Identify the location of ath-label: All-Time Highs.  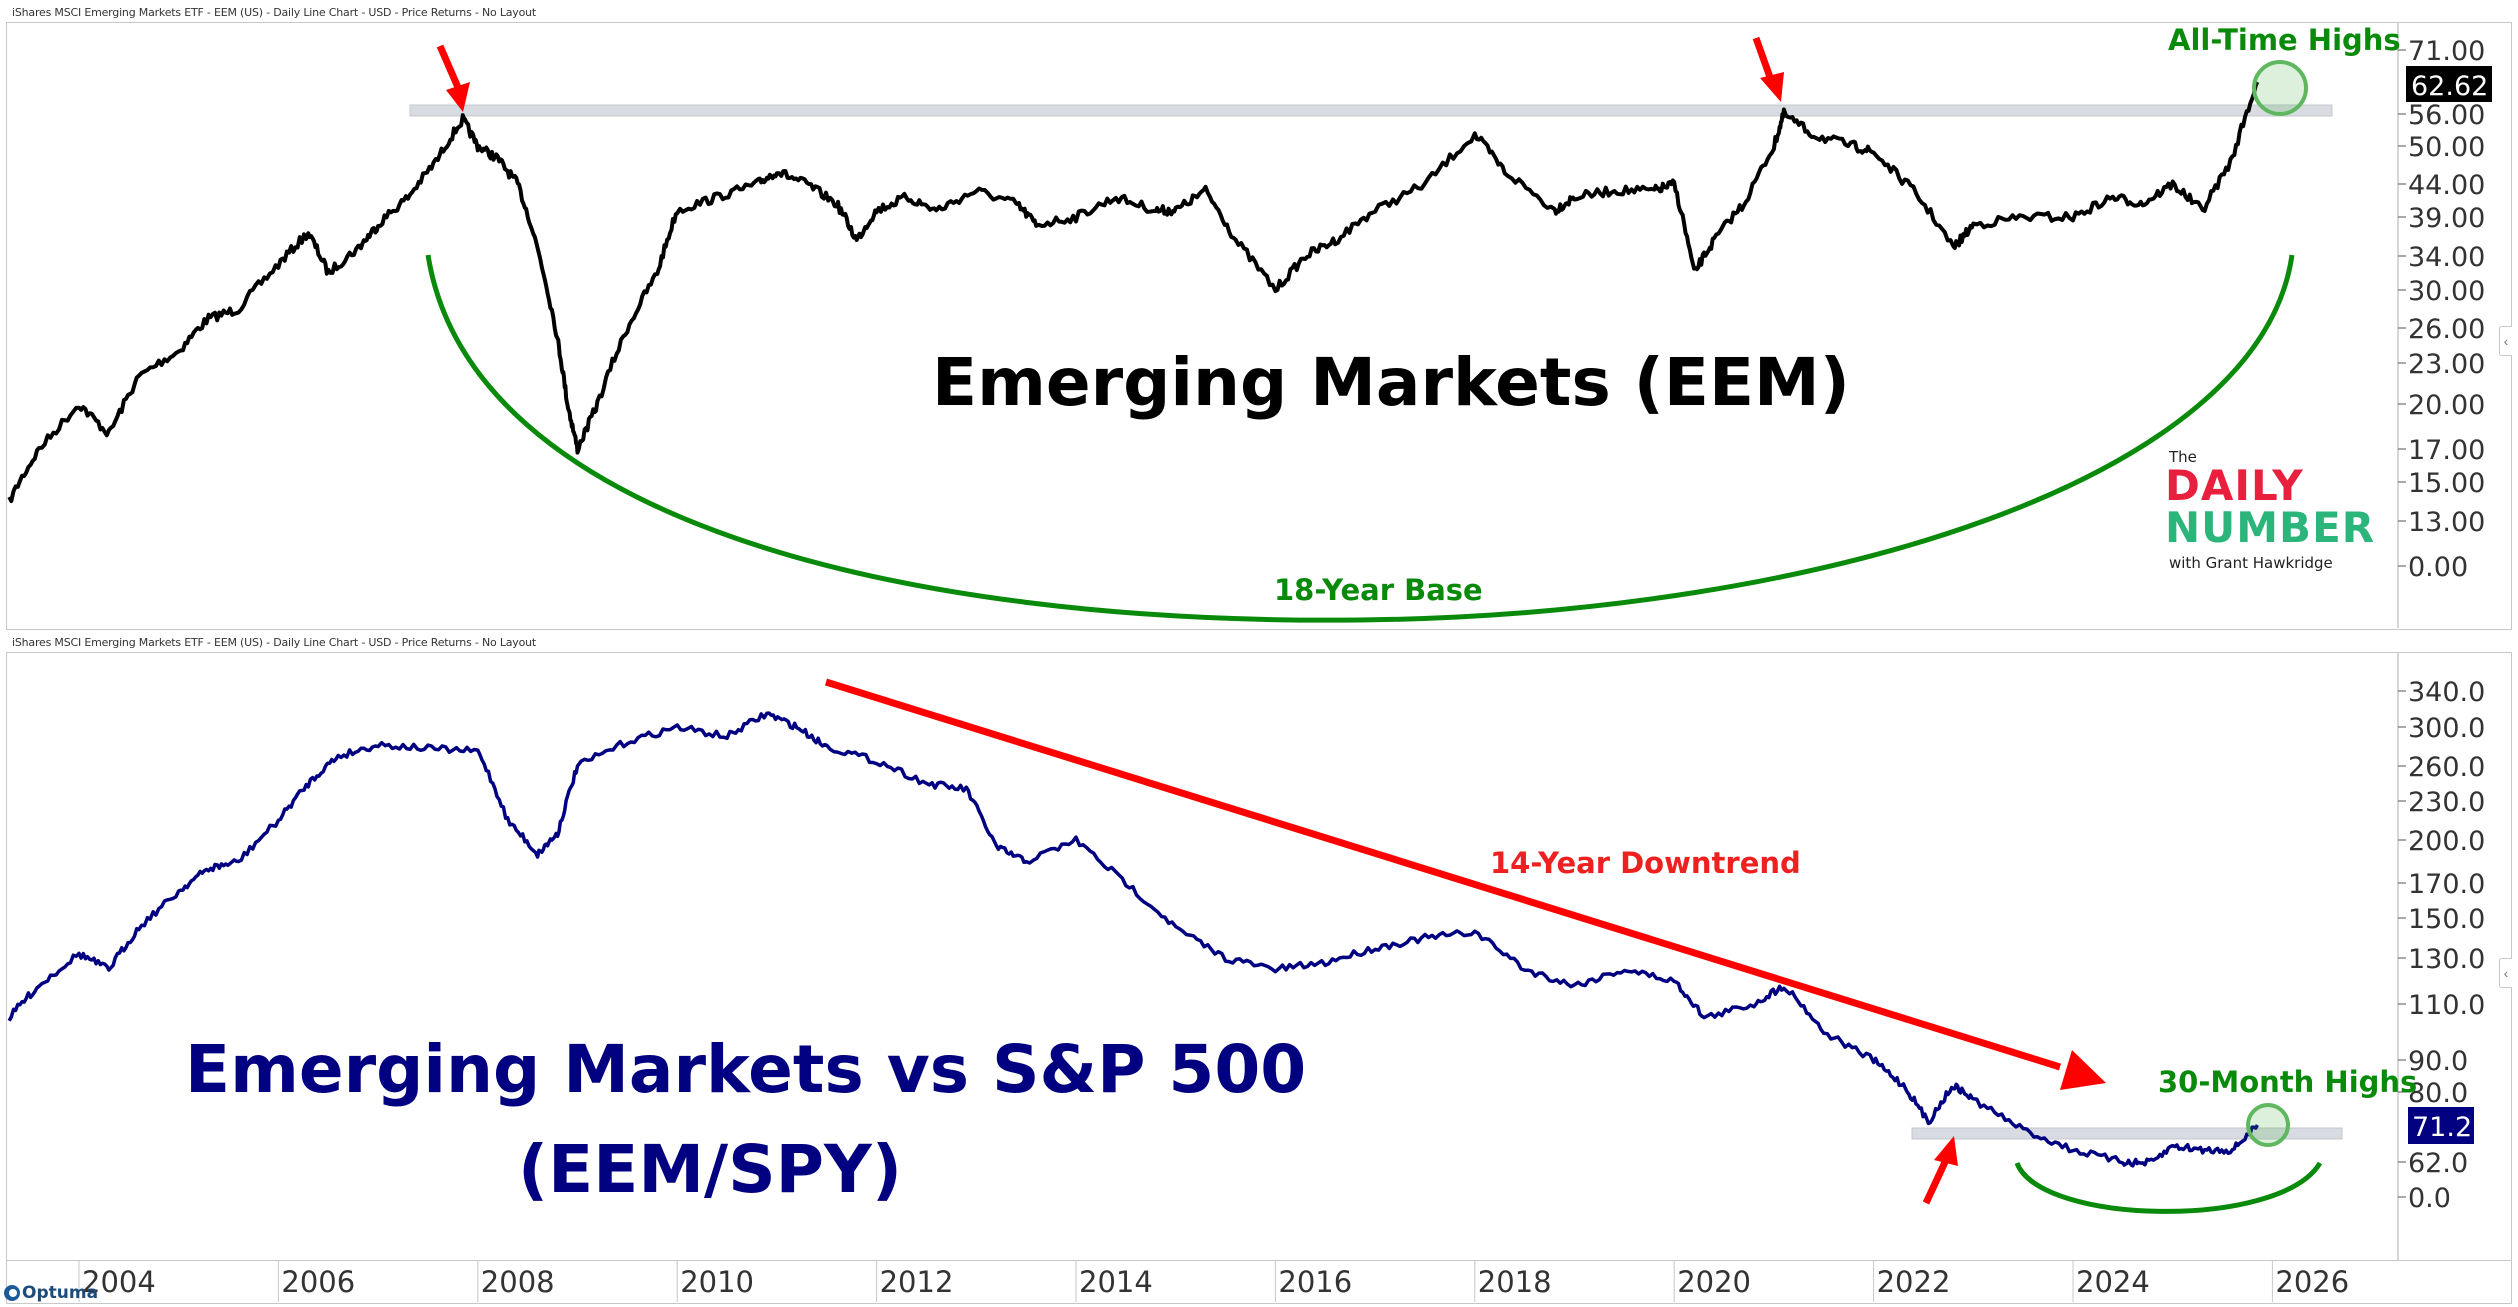
(2284, 40).